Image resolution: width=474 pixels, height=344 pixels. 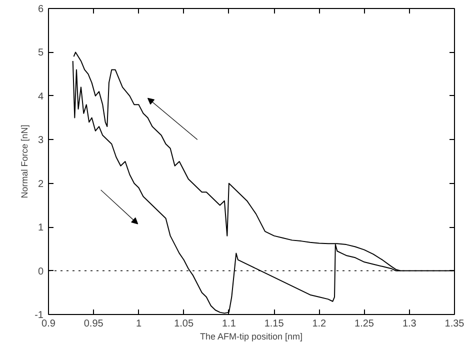 What do you see at coordinates (274, 324) in the screenshot?
I see `x-tick-label: 1.15` at bounding box center [274, 324].